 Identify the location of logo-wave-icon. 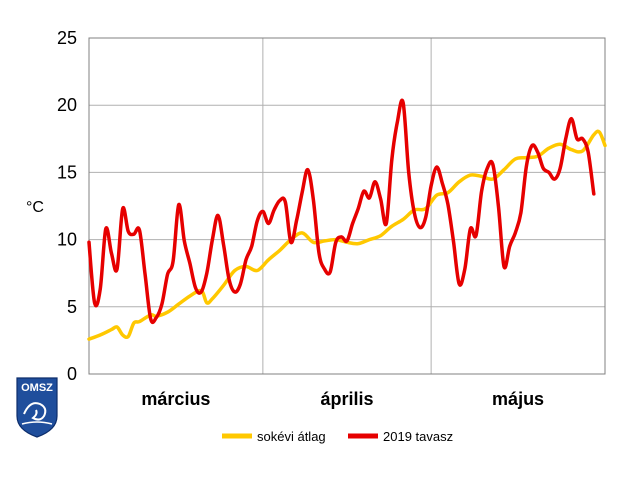
(37, 423).